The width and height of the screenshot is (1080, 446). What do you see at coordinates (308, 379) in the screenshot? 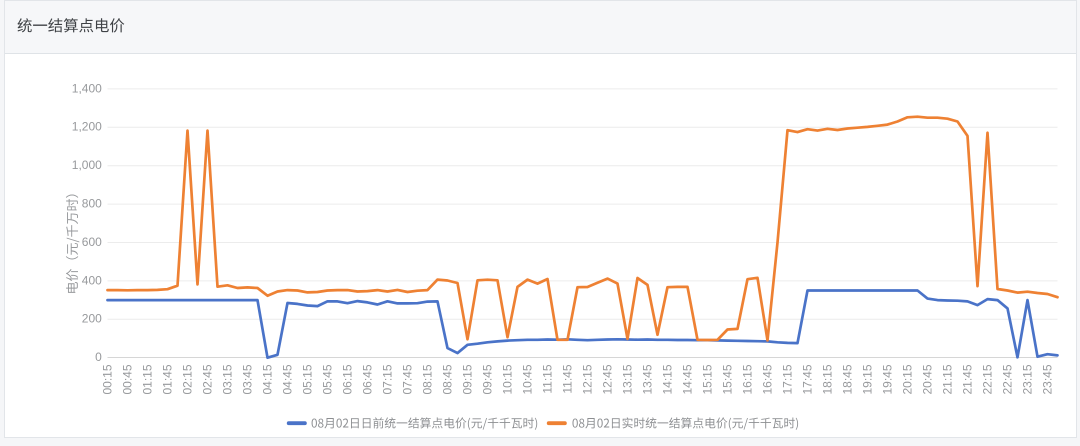
I see `svg-text: 05:15` at bounding box center [308, 379].